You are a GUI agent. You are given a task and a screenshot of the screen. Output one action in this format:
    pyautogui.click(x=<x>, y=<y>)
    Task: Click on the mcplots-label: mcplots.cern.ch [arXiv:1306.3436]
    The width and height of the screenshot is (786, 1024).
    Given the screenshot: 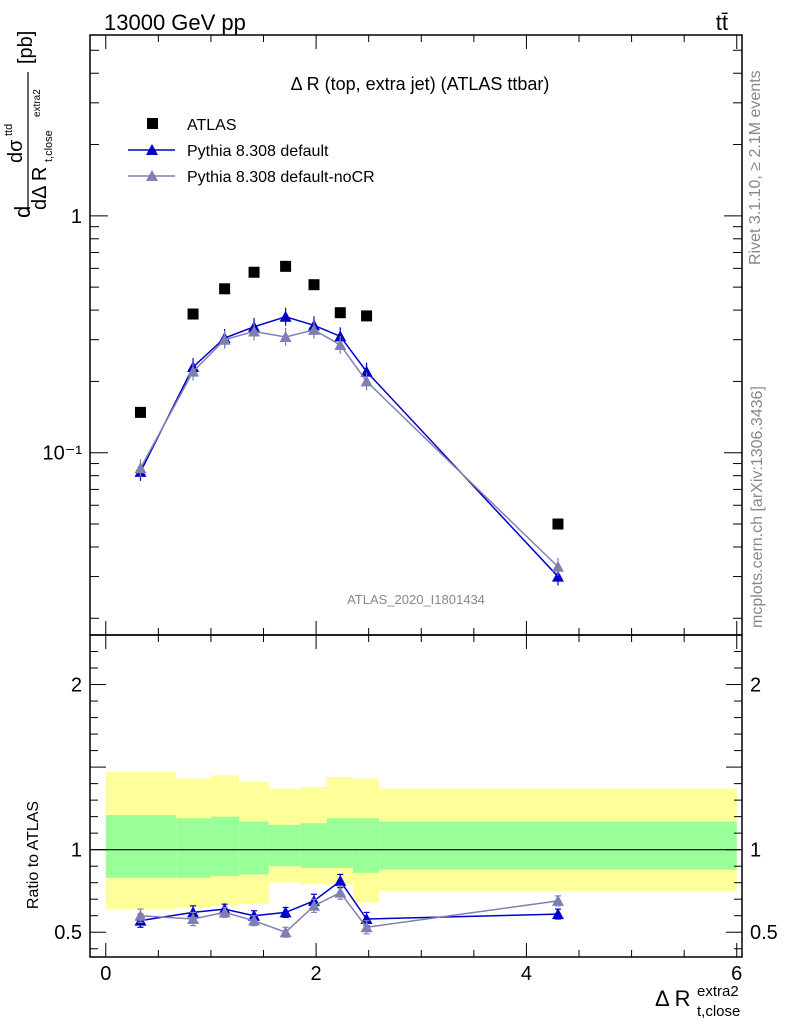 What is the action you would take?
    pyautogui.click(x=757, y=507)
    